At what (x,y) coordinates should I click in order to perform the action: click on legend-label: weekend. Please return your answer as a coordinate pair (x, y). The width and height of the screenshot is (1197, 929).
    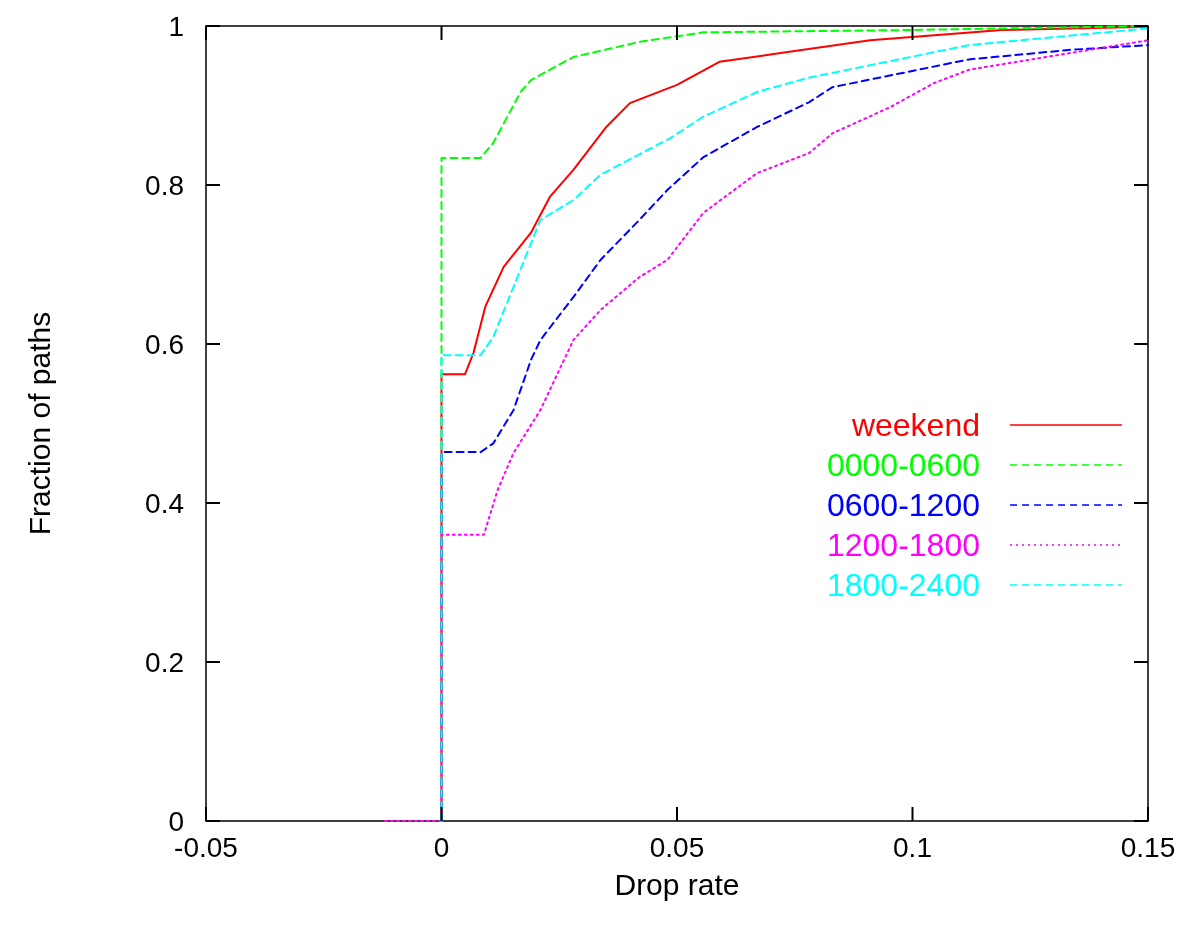
    Looking at the image, I should click on (915, 425).